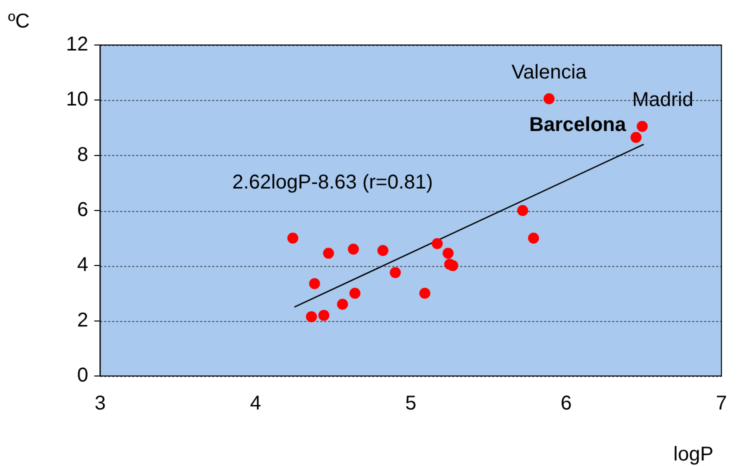 Image resolution: width=737 pixels, height=466 pixels. What do you see at coordinates (256, 403) in the screenshot?
I see `x-tick-label: 4` at bounding box center [256, 403].